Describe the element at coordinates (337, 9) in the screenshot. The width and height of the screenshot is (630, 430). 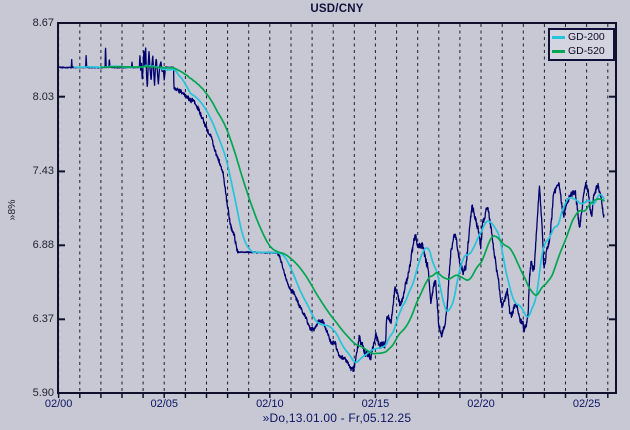
I see `chart-title: USD/CNY` at that location.